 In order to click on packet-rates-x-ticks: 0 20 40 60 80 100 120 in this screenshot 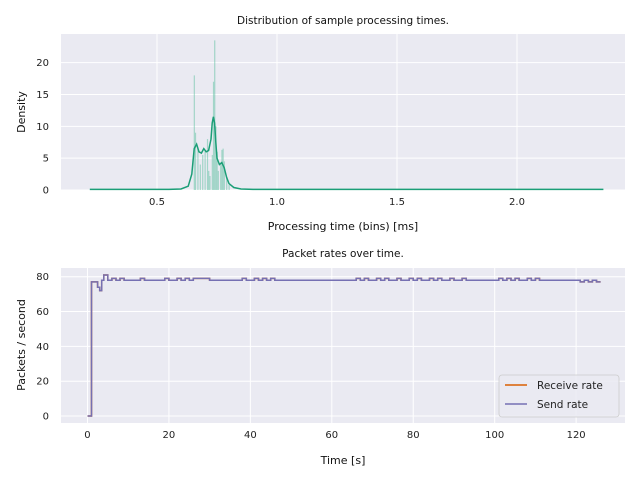, I will do `click(334, 435)`.